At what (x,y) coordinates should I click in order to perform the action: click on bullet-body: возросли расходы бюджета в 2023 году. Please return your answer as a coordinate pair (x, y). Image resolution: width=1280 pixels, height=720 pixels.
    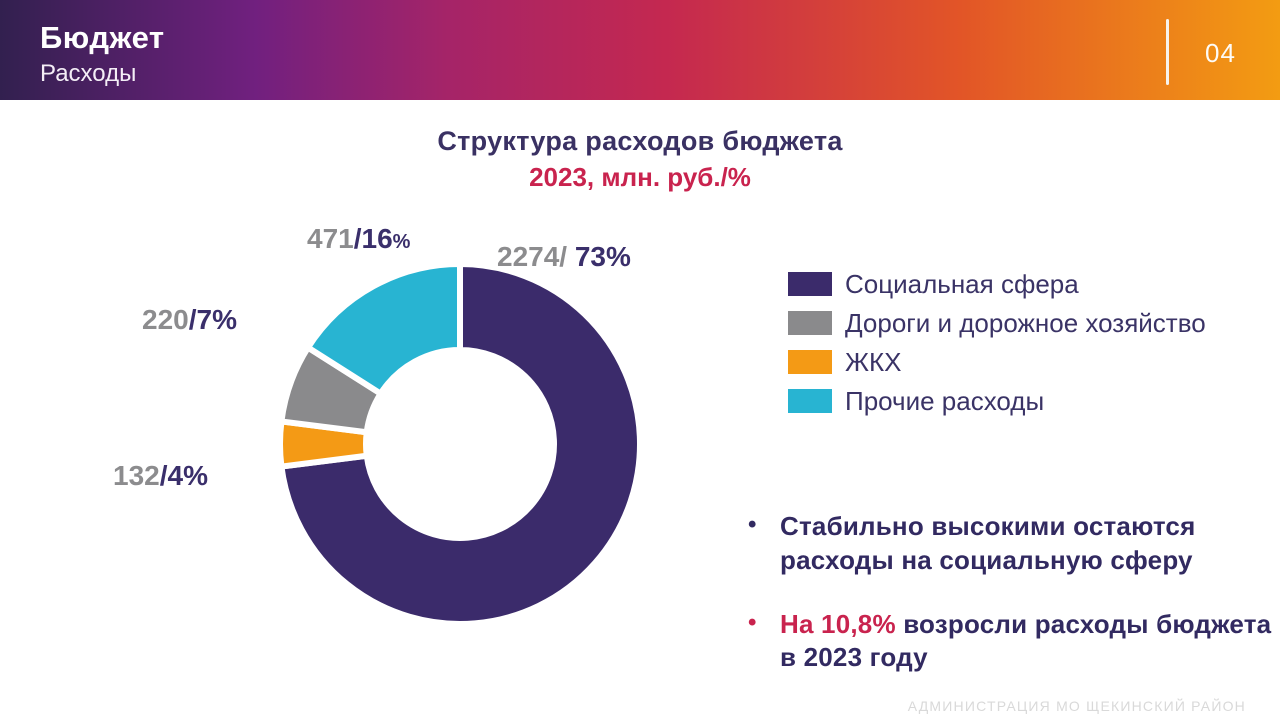
    Looking at the image, I should click on (1026, 640).